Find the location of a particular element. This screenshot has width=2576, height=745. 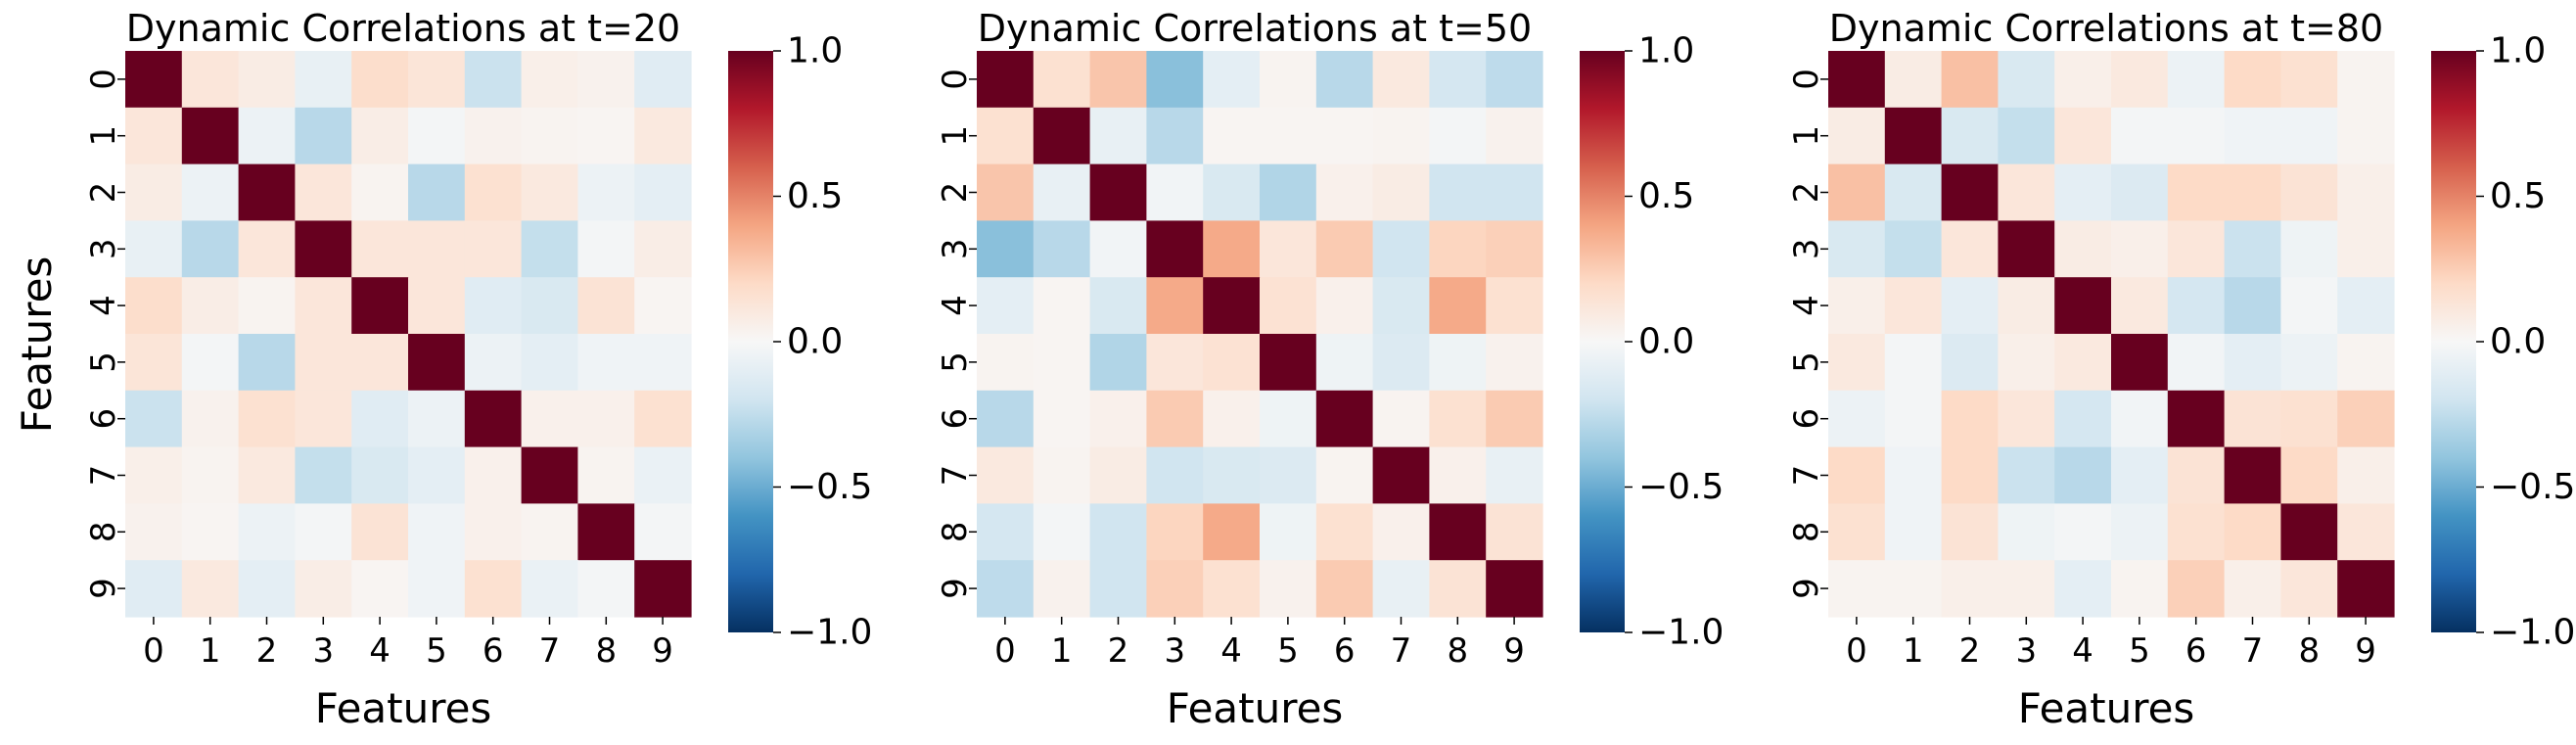

colorbar-gradient is located at coordinates (750, 342).